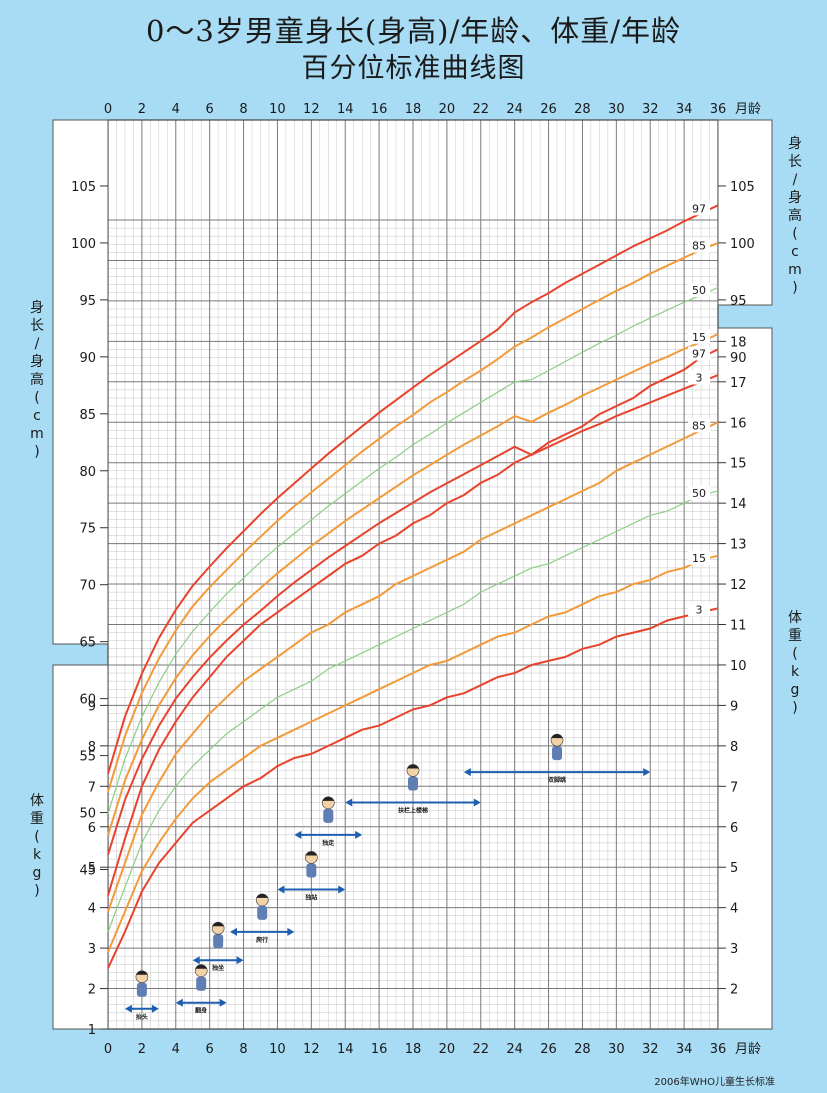 The width and height of the screenshot is (827, 1093). What do you see at coordinates (92, 828) in the screenshot?
I see `y-tick-label-weight-left: 6` at bounding box center [92, 828].